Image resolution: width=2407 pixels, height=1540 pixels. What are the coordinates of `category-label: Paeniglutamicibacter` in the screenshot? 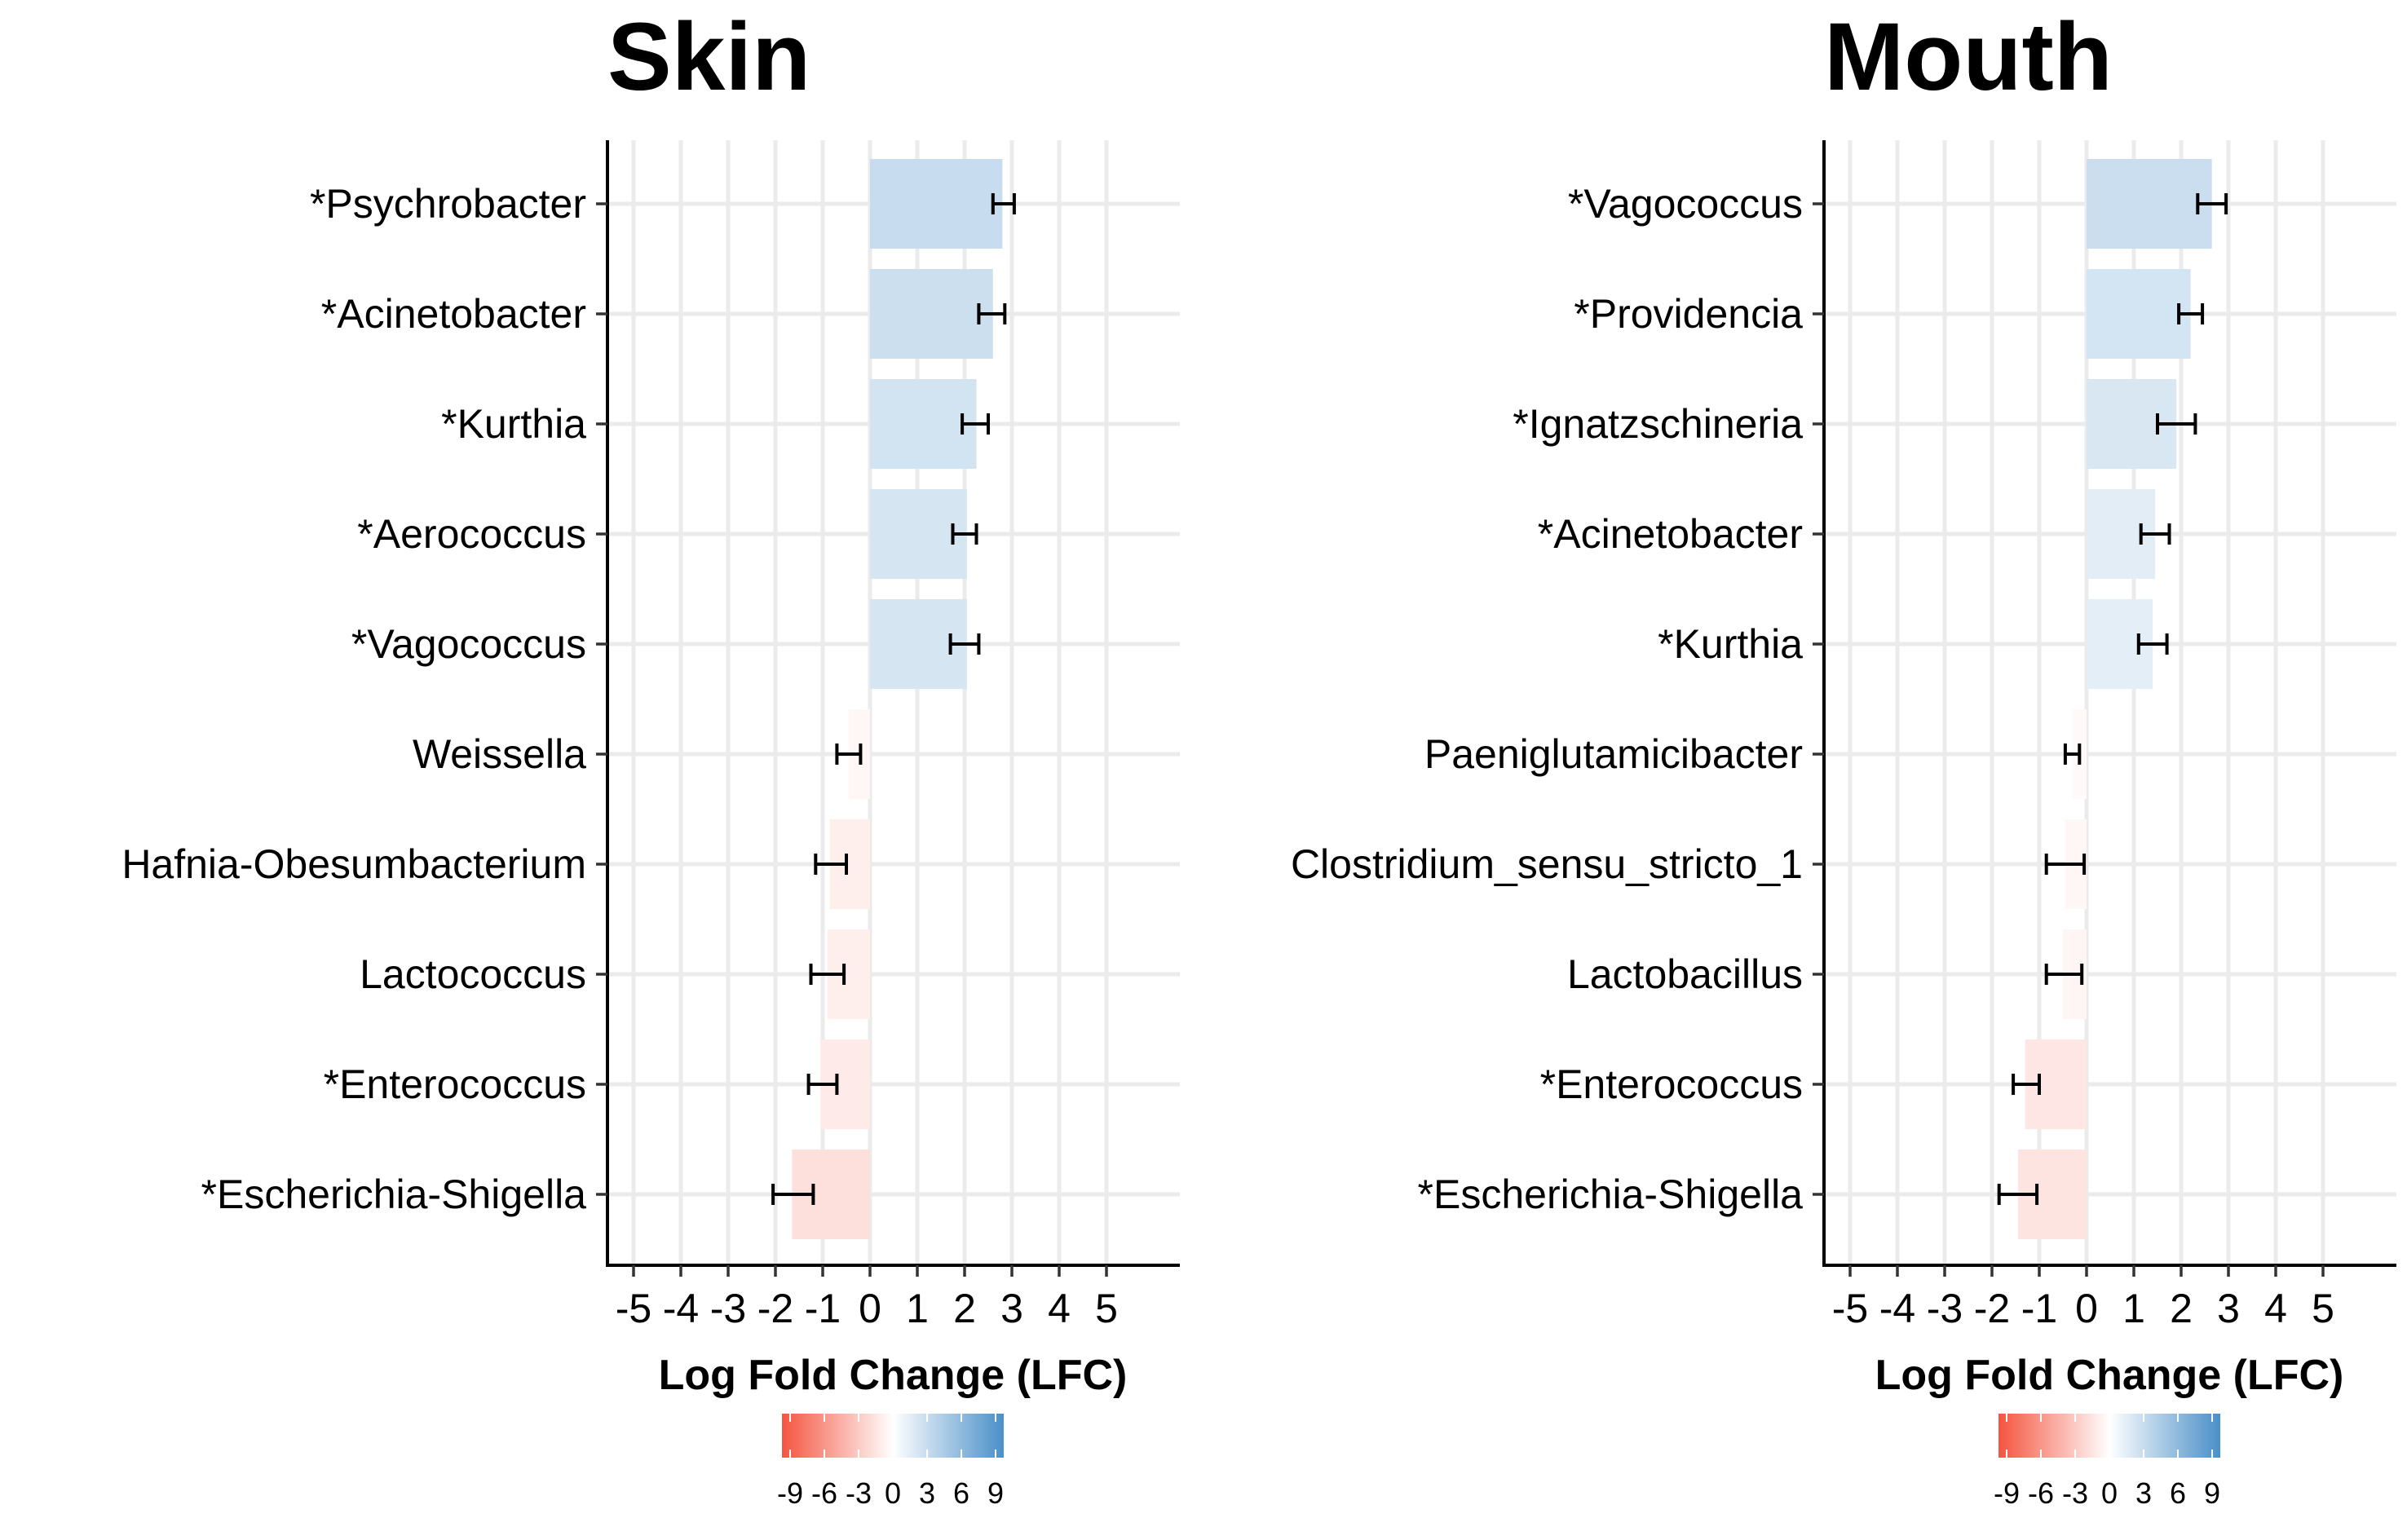 It's located at (1613, 754).